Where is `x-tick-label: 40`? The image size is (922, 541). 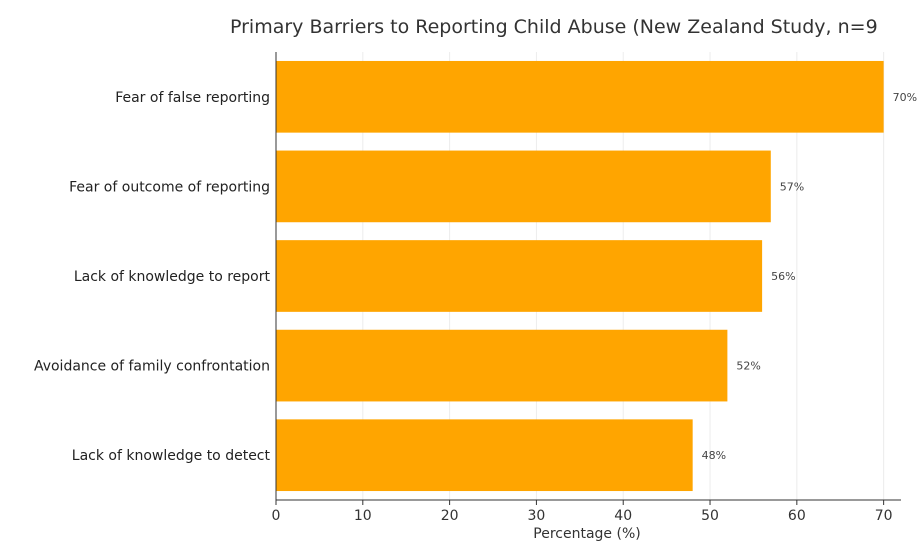
x-tick-label: 40 is located at coordinates (623, 516).